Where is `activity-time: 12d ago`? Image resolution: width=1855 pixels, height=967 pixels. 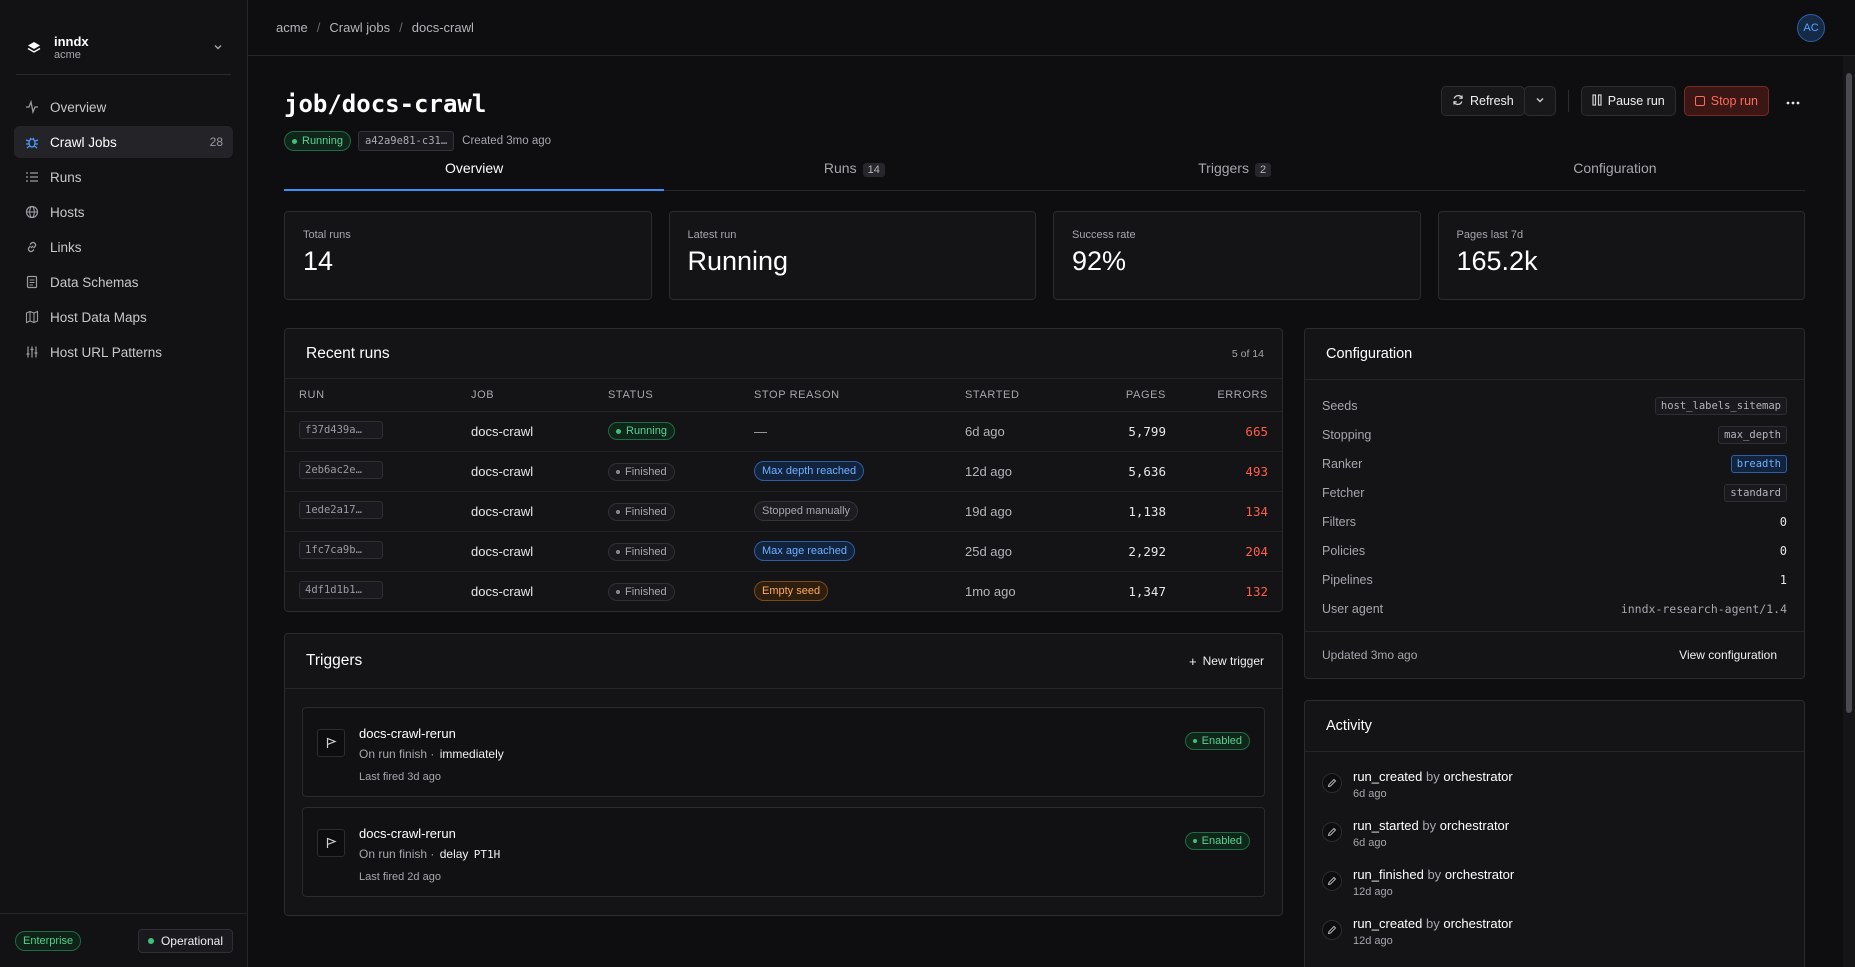
activity-time: 12d ago is located at coordinates (1373, 892).